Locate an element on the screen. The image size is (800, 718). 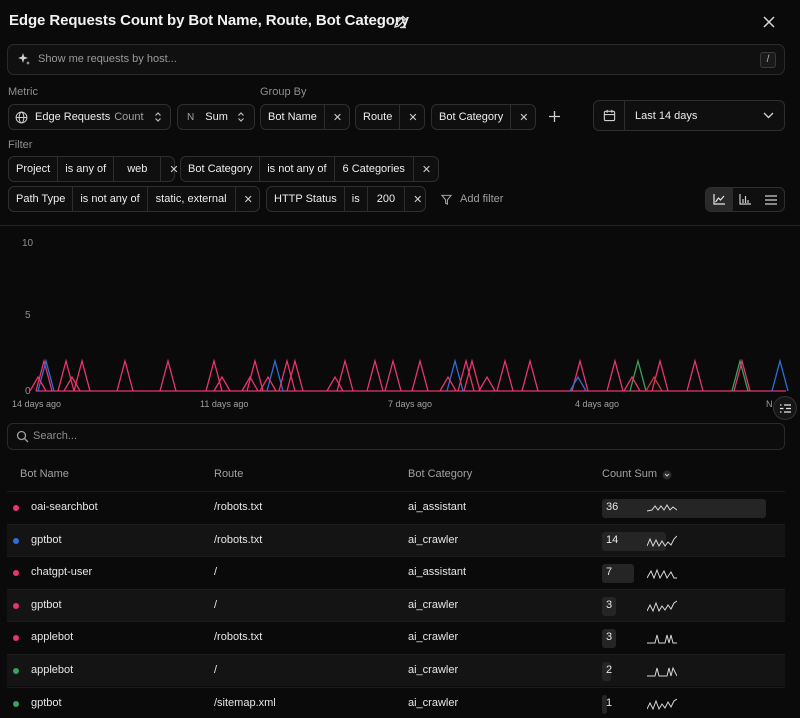
filter-value: web is located at coordinates (138, 169).